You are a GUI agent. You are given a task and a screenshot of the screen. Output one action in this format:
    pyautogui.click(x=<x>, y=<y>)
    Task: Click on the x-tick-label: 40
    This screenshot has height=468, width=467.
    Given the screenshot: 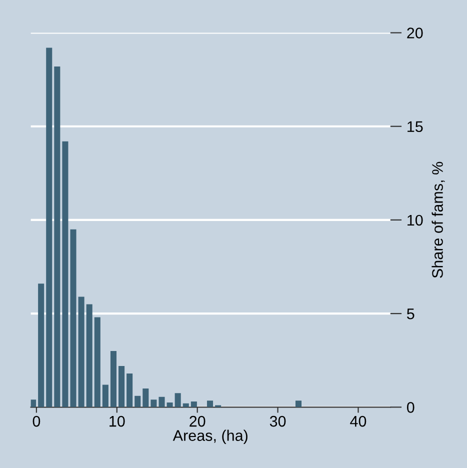 What is the action you would take?
    pyautogui.click(x=358, y=421)
    